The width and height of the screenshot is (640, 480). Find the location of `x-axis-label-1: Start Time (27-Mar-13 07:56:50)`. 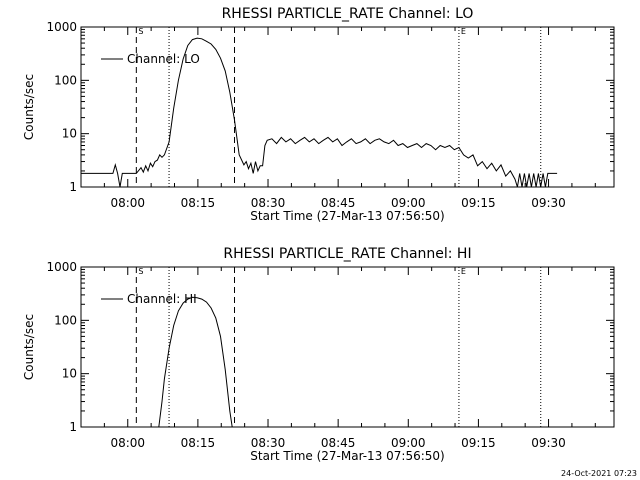

x-axis-label-1: Start Time (27-Mar-13 07:56:50) is located at coordinates (347, 216).